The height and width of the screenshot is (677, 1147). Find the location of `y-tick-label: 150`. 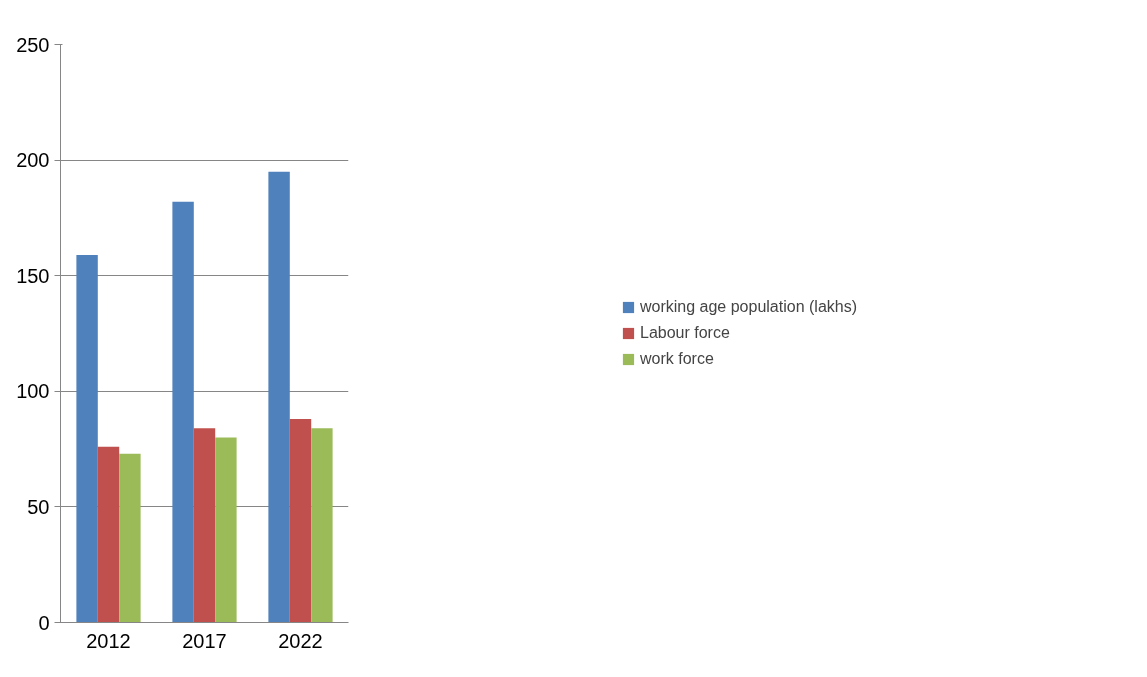

y-tick-label: 150 is located at coordinates (33, 275).